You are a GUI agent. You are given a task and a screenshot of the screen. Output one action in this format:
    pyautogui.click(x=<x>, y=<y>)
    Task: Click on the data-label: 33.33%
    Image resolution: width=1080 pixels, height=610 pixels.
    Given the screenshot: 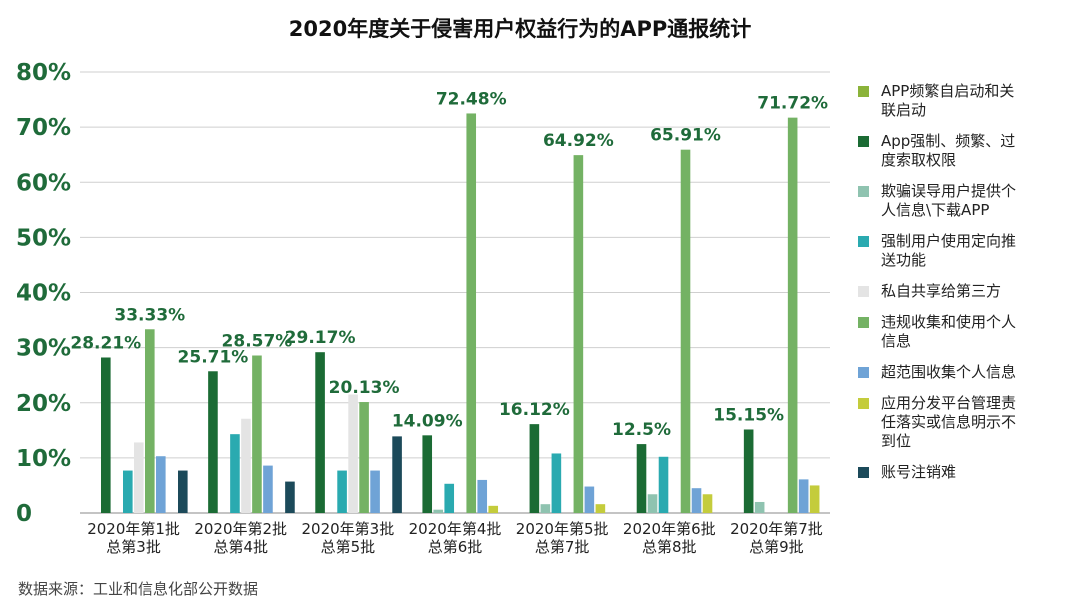 What is the action you would take?
    pyautogui.click(x=149, y=315)
    